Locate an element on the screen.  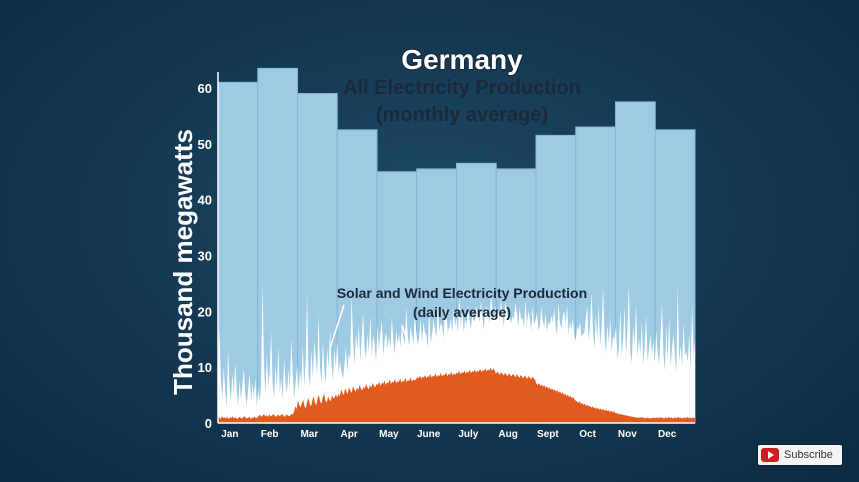
y-tick-10: 10 is located at coordinates (205, 367).